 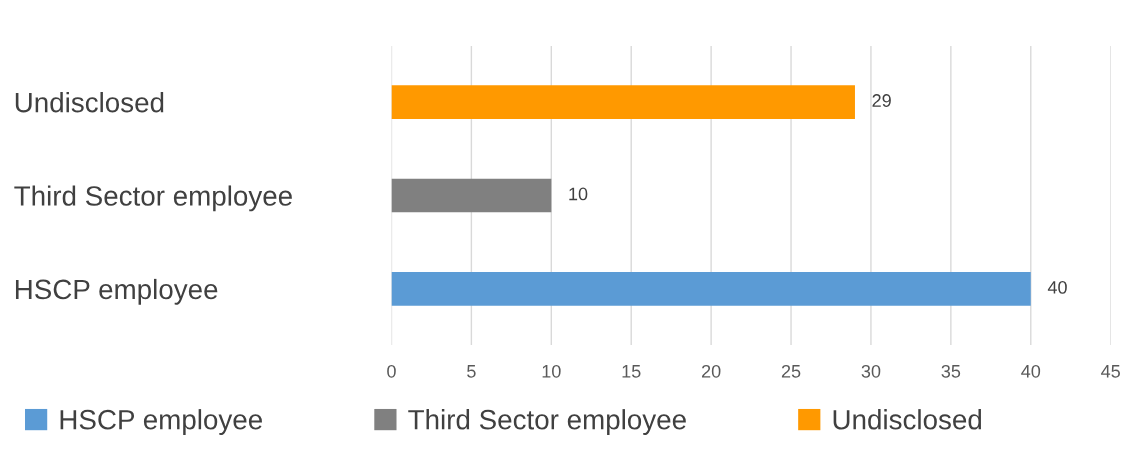 I want to click on legend-label: HSCP employee, so click(x=161, y=422).